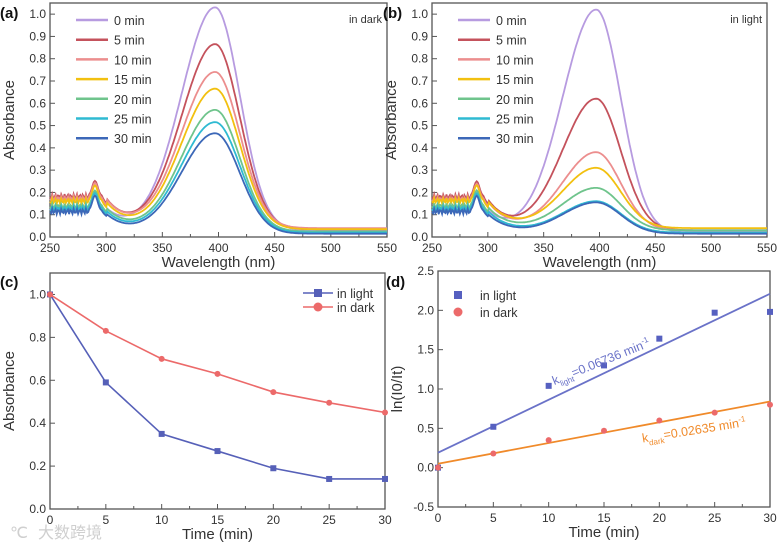 This screenshot has height=544, width=781. Describe the element at coordinates (133, 100) in the screenshot. I see `legend-label: 20 min` at that location.